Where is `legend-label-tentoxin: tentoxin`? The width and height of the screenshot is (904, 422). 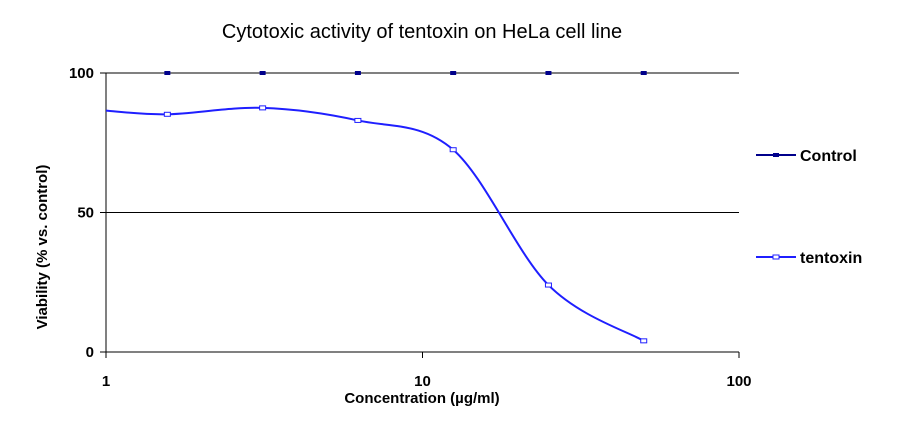
legend-label-tentoxin: tentoxin is located at coordinates (831, 258).